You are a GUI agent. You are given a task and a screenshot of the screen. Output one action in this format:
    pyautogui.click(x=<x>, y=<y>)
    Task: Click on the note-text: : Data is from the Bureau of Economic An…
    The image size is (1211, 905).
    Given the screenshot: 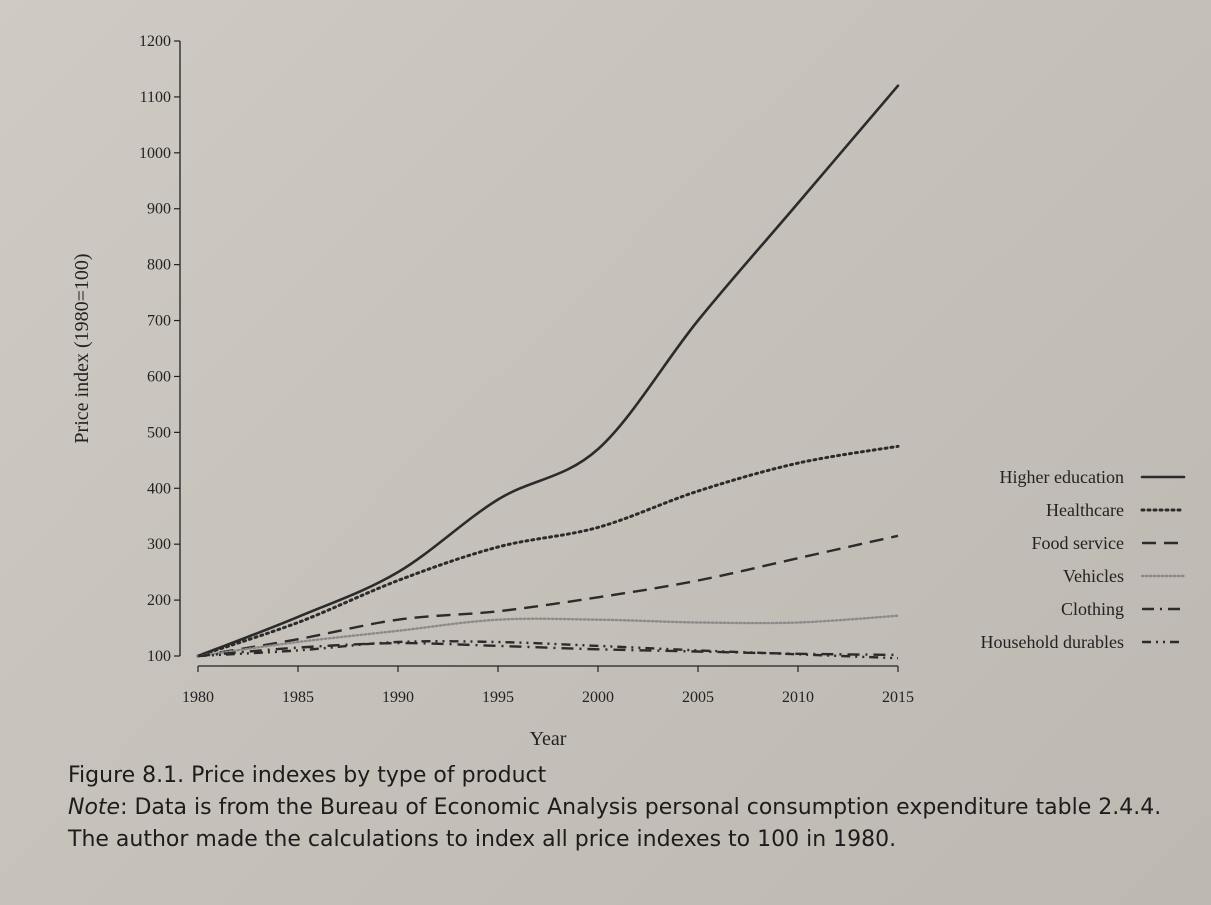 What is the action you would take?
    pyautogui.click(x=615, y=823)
    